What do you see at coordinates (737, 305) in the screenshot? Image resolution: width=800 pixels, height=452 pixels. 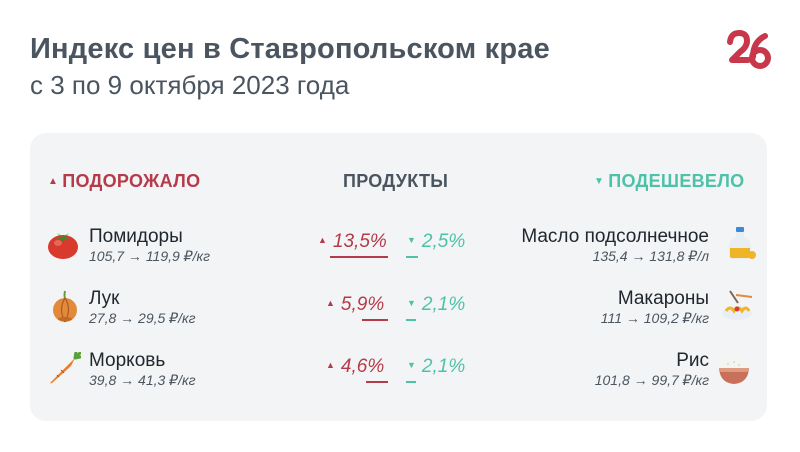 I see `pasta-icon` at bounding box center [737, 305].